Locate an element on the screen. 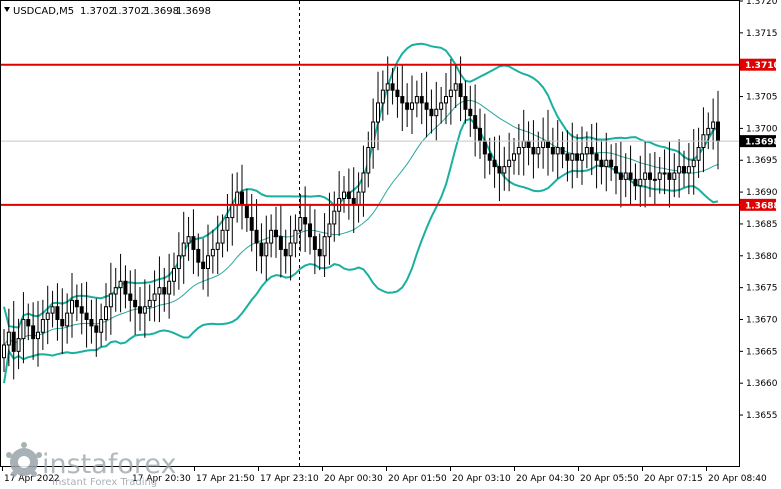  price-tick-label: 1.3720 is located at coordinates (762, 3).